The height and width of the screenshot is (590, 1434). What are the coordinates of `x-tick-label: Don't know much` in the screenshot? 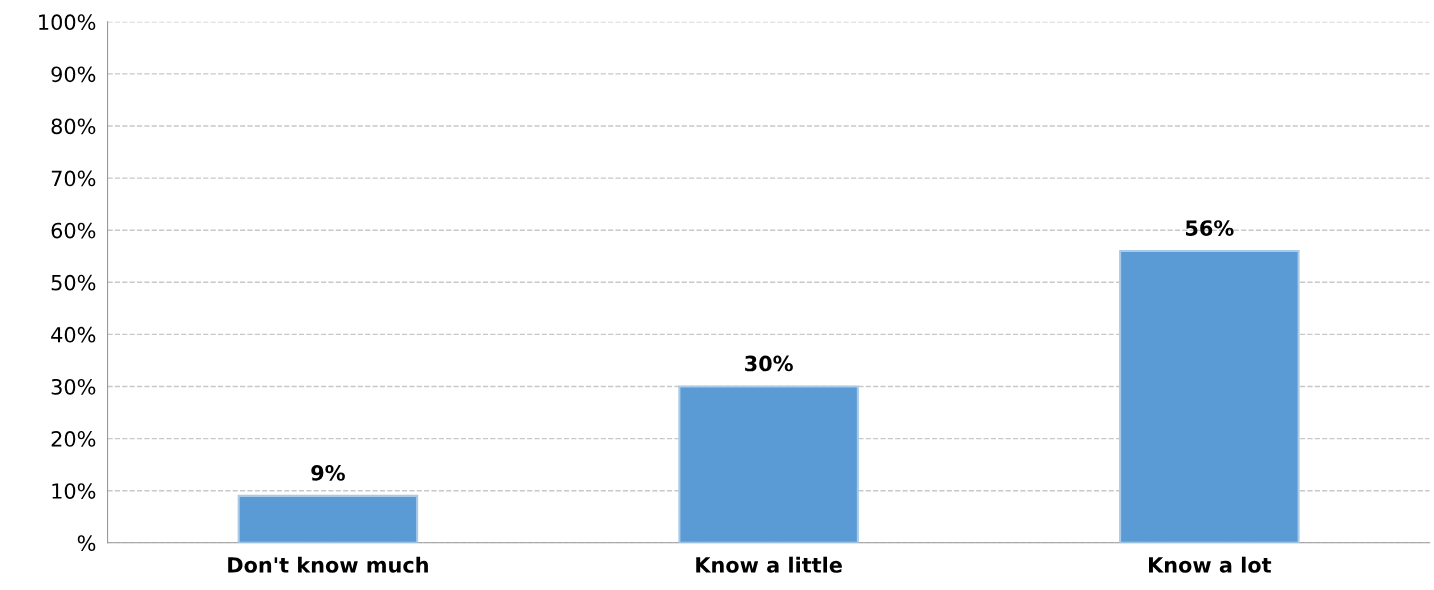 It's located at (328, 564).